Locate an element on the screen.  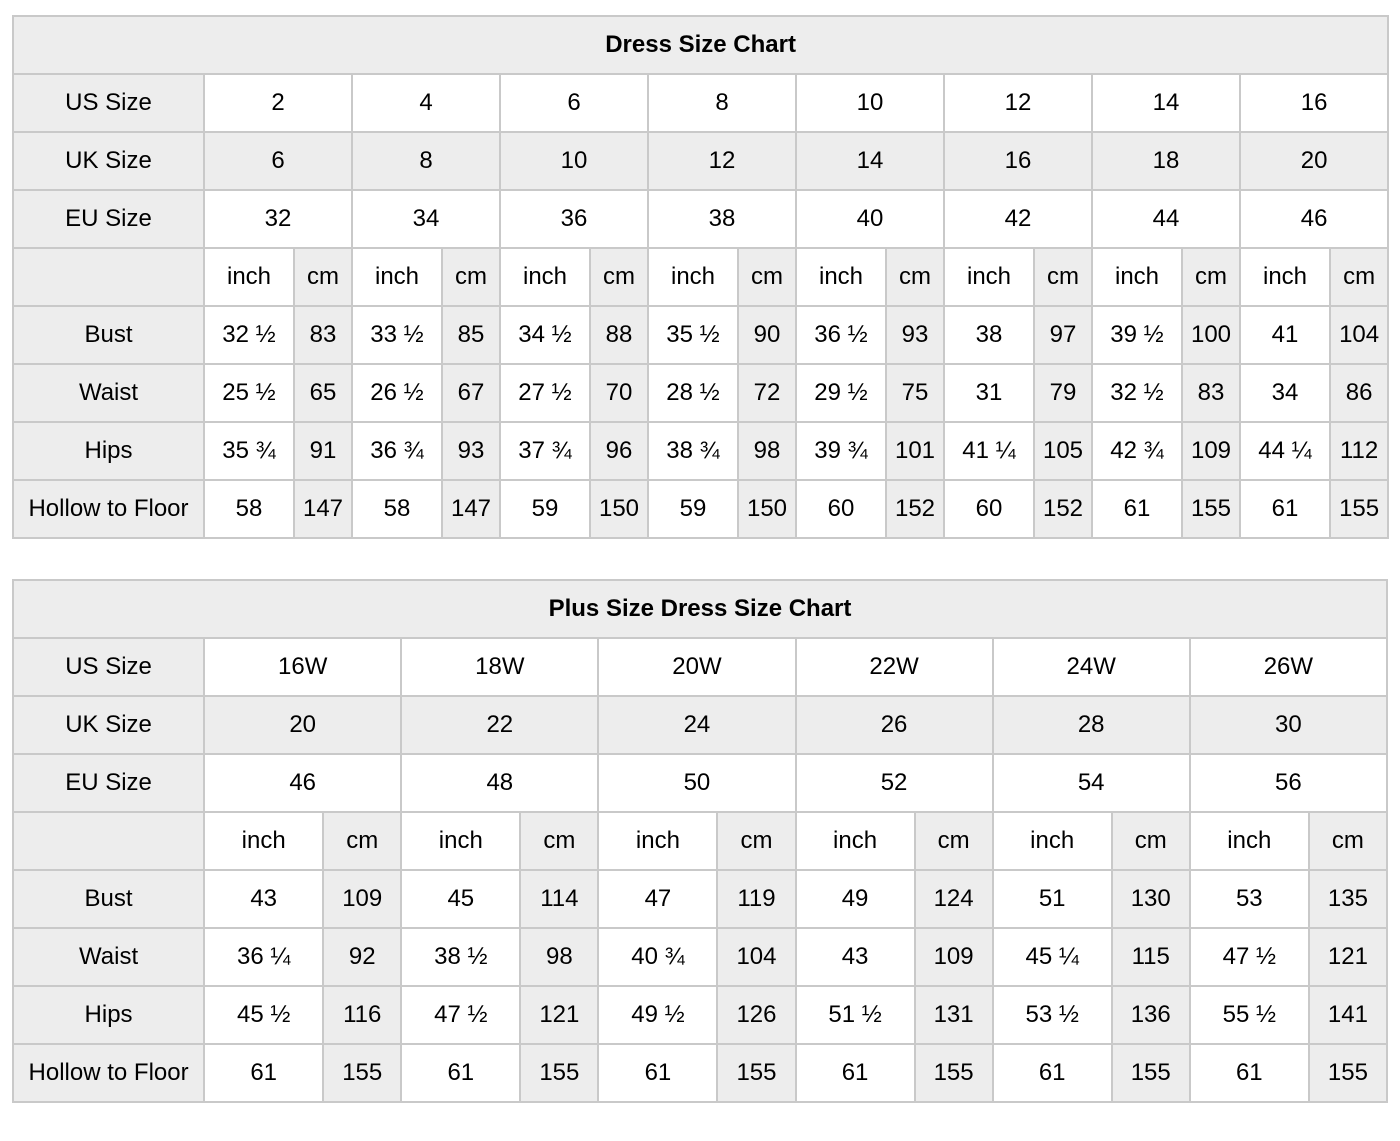
size-cell: 14 is located at coordinates (1166, 103).